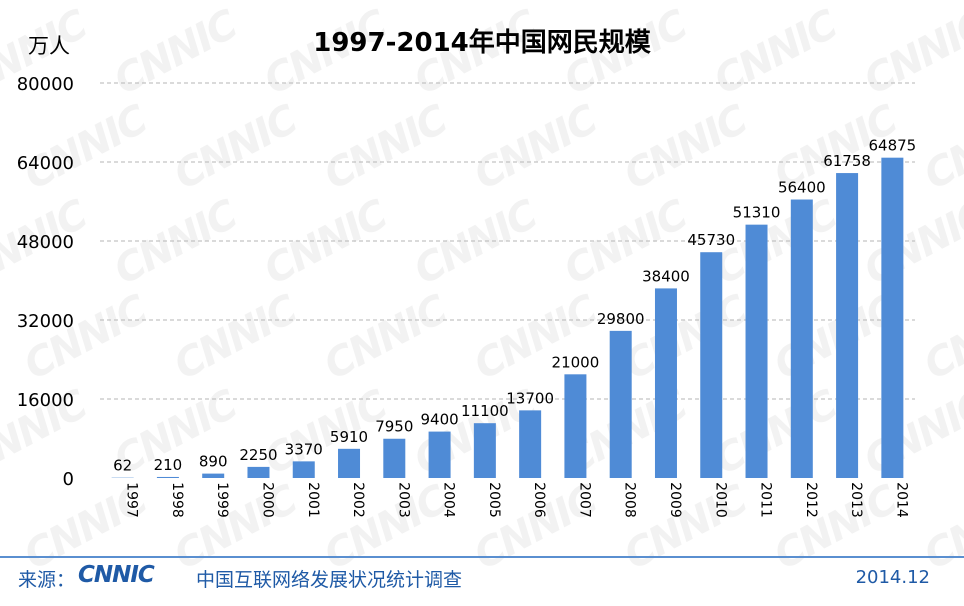 The image size is (964, 606). I want to click on y-tick-label: 0, so click(68, 479).